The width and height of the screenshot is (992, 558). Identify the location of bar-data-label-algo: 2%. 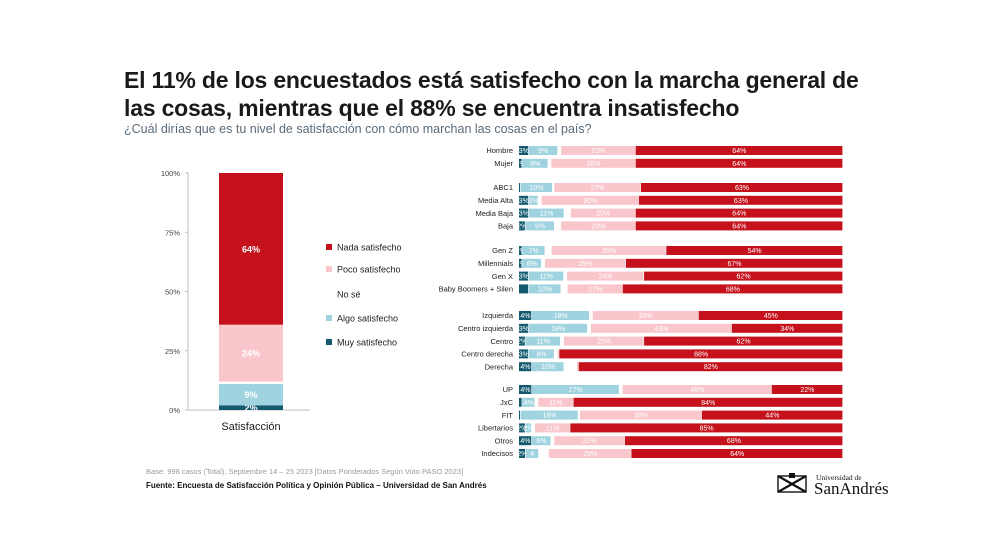
(529, 428).